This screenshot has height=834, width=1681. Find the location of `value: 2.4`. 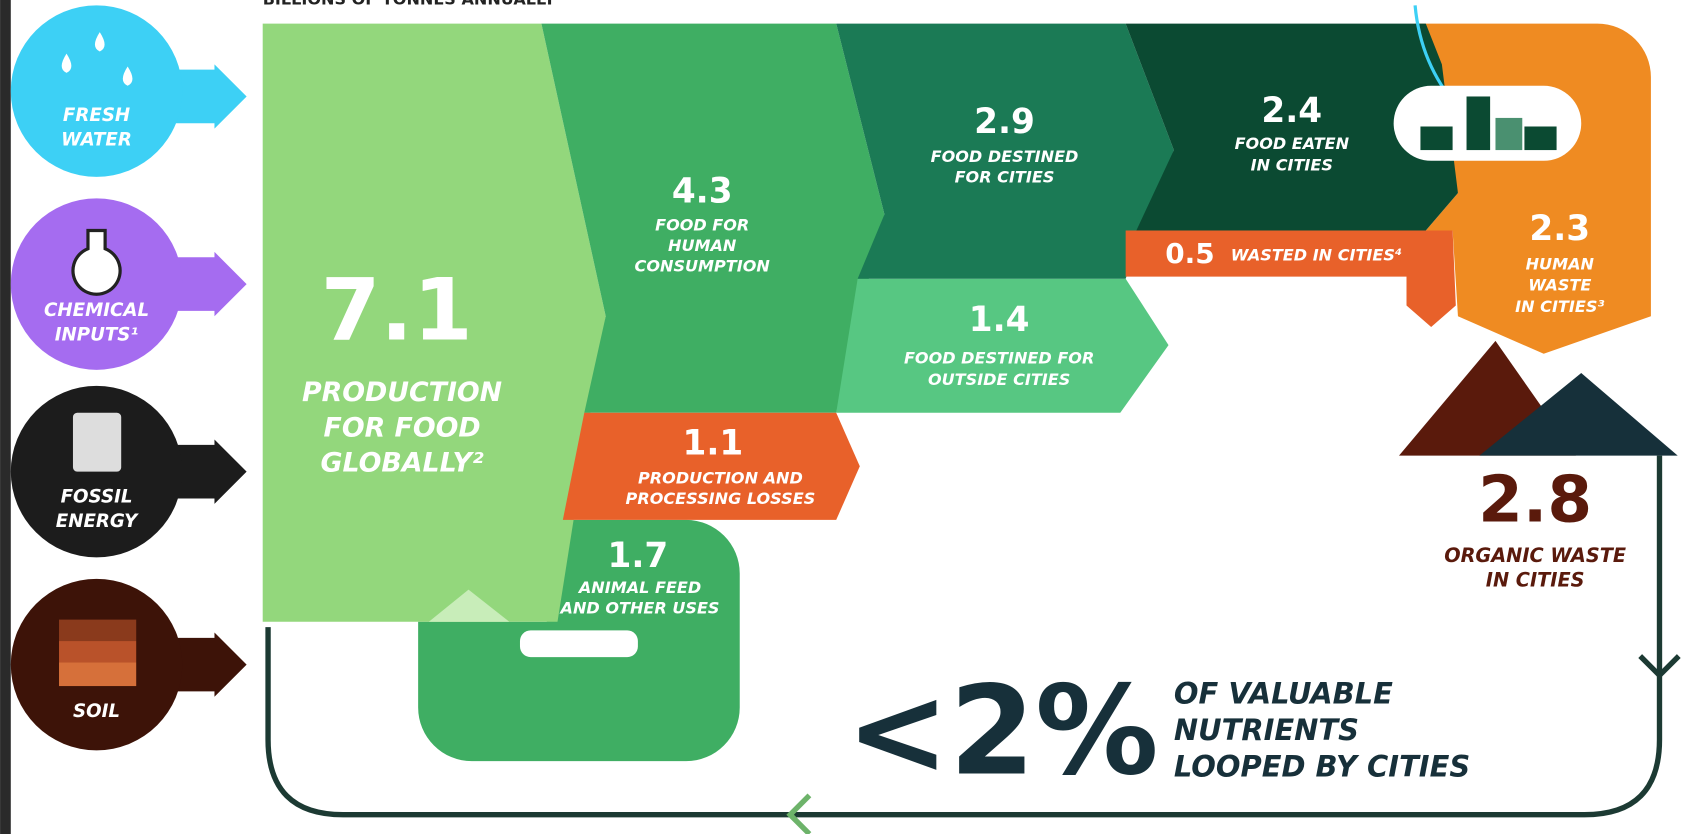

value: 2.4 is located at coordinates (1291, 111).